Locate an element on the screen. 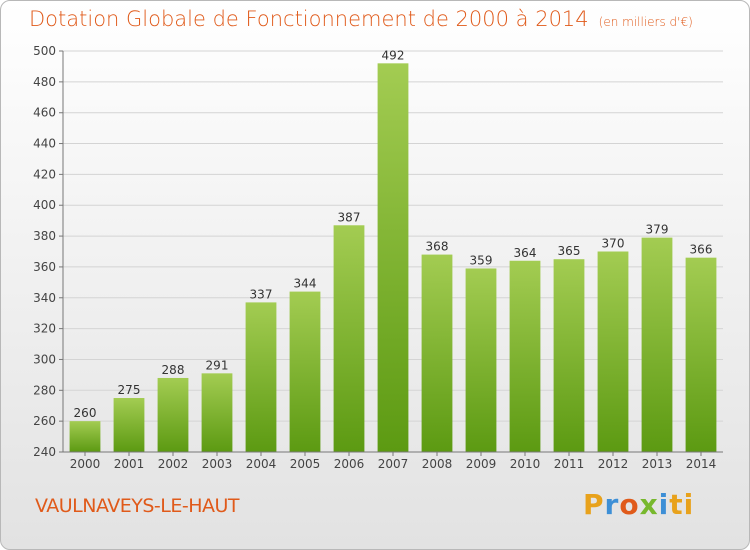 This screenshot has width=750, height=550. x-tick-label: 2009 is located at coordinates (481, 464).